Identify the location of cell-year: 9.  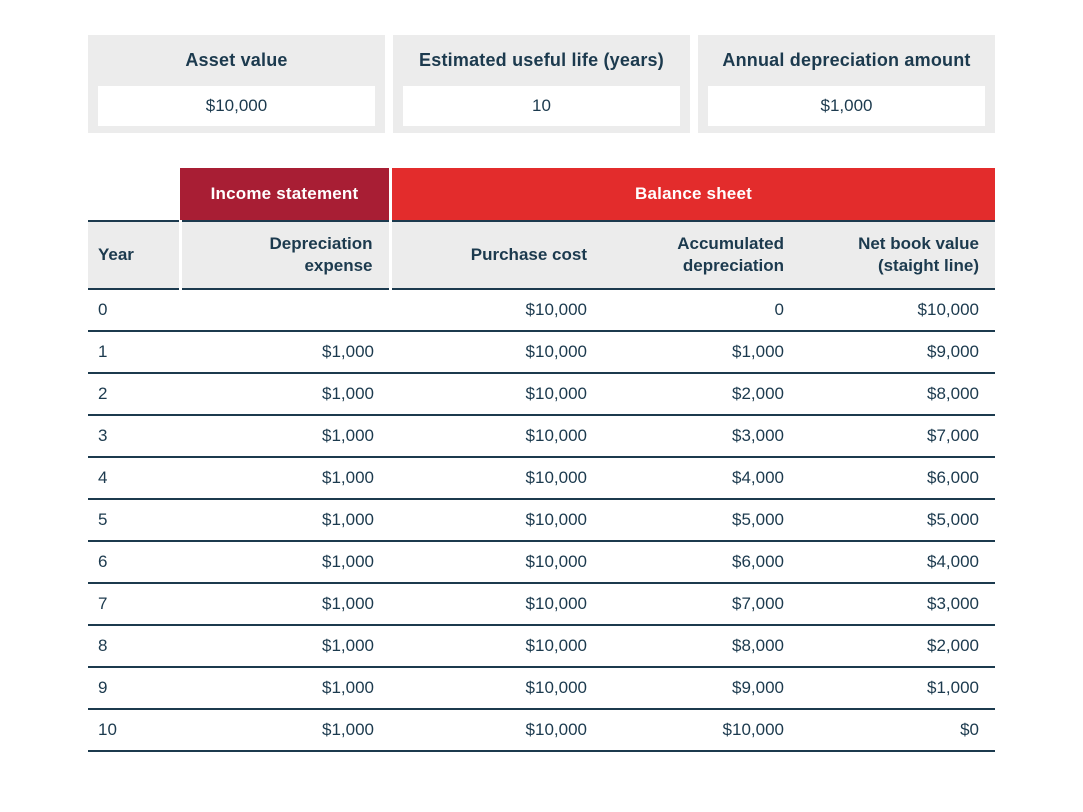
(134, 688).